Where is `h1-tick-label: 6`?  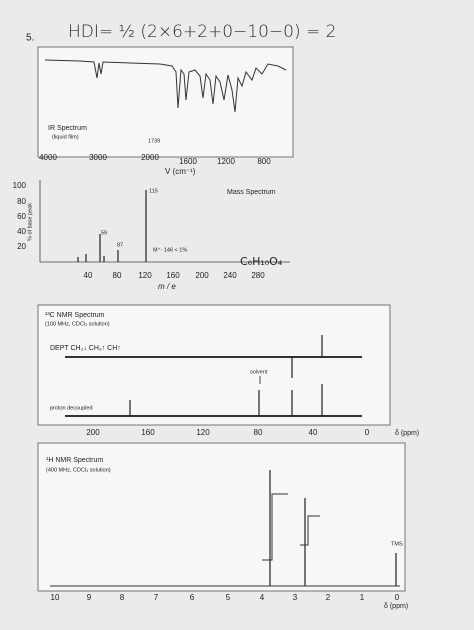 h1-tick-label: 6 is located at coordinates (192, 597).